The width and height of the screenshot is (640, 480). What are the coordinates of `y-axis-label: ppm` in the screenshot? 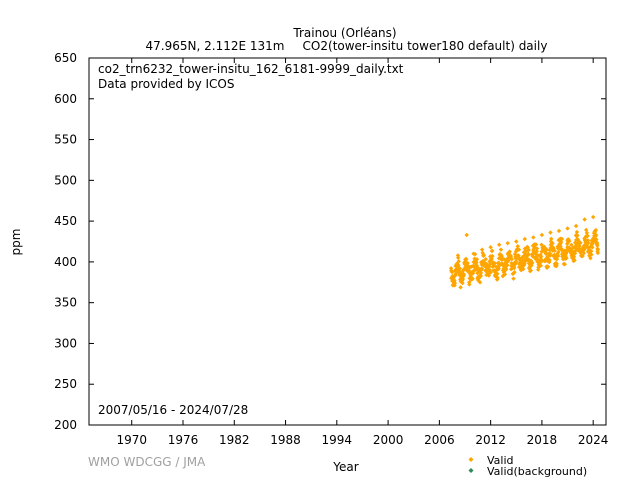 It's located at (16, 242).